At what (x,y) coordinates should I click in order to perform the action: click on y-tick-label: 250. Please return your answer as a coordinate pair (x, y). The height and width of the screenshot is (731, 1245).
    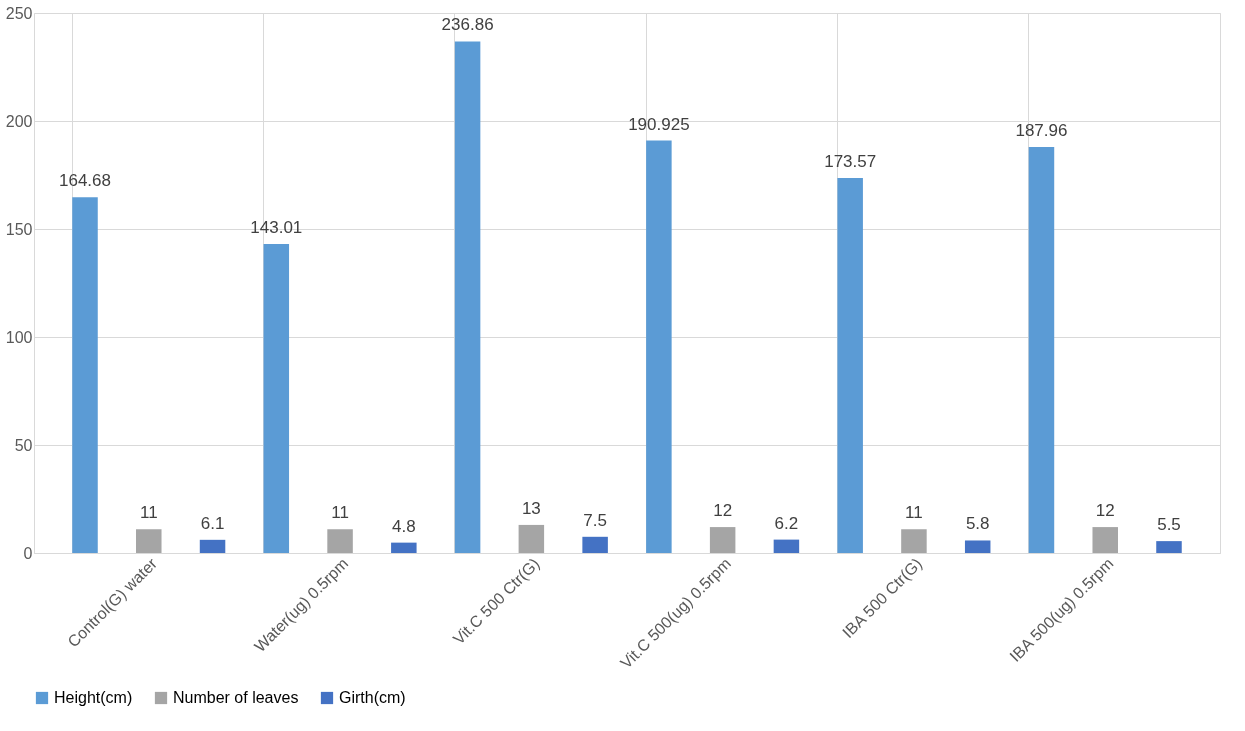
    Looking at the image, I should click on (19, 13).